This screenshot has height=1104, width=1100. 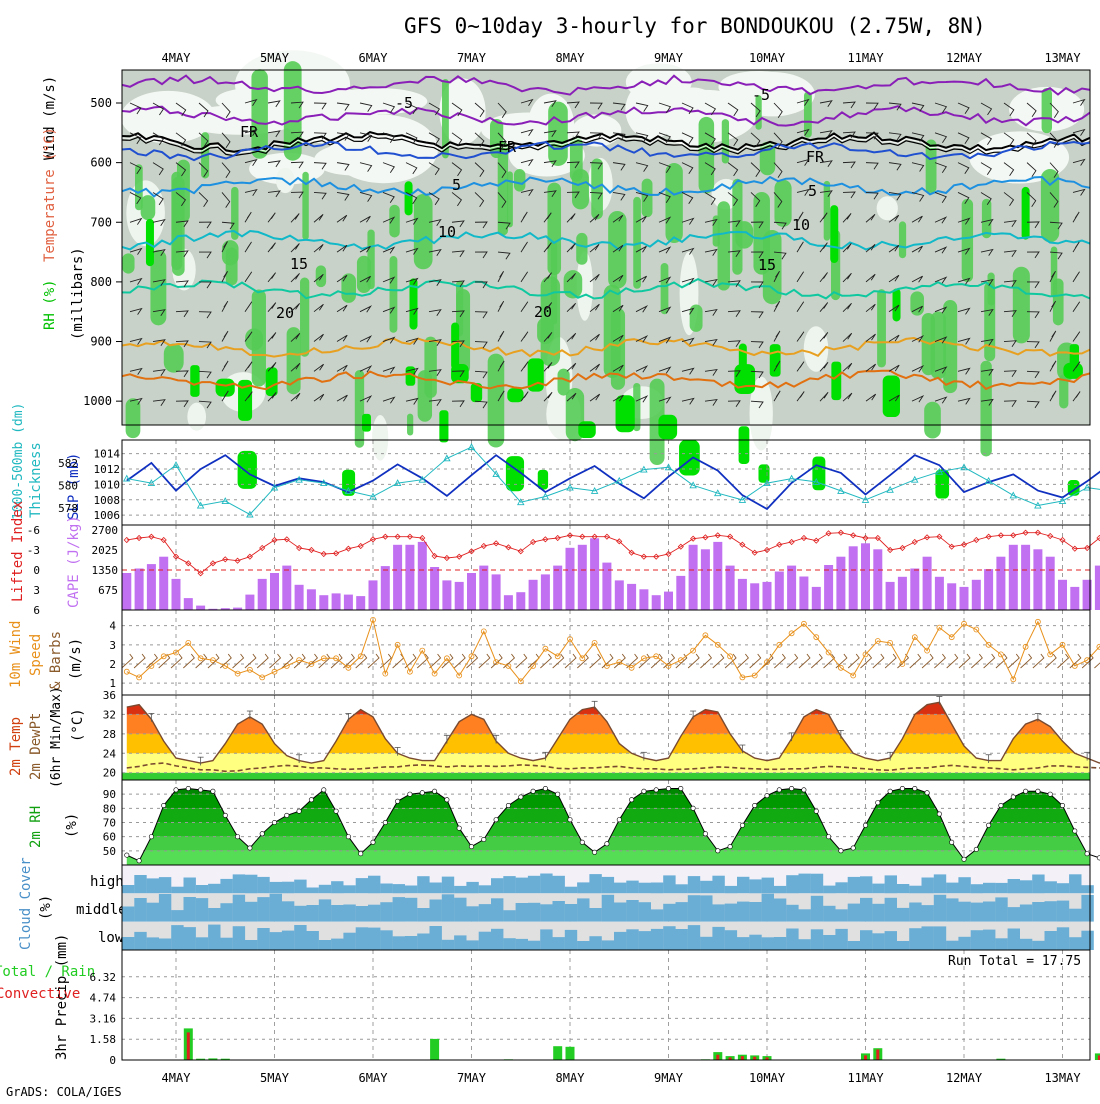 I want to click on rh-moist-plume, so click(x=783, y=203).